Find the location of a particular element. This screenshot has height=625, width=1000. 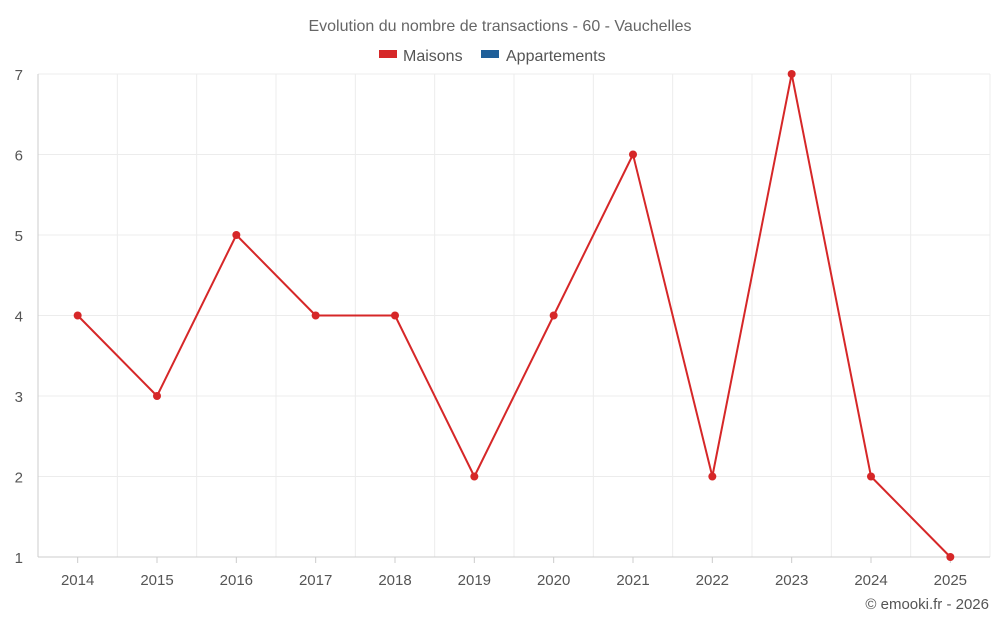

data-point-2018 is located at coordinates (395, 315).